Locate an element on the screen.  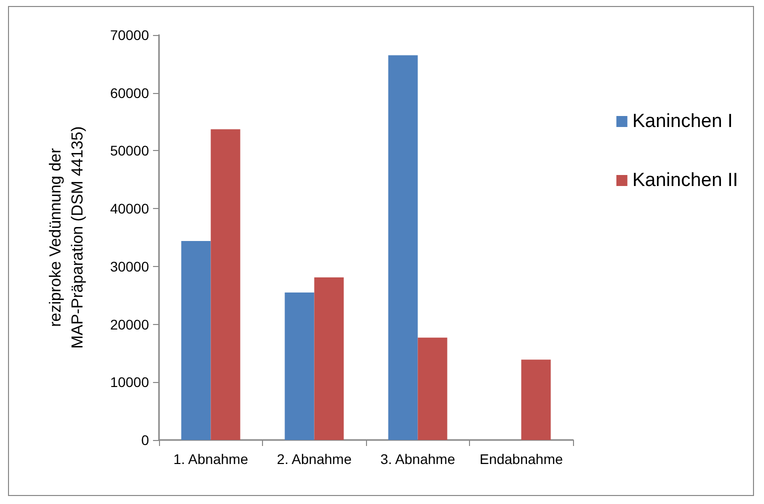
y-tick-label: 60000 is located at coordinates (130, 92).